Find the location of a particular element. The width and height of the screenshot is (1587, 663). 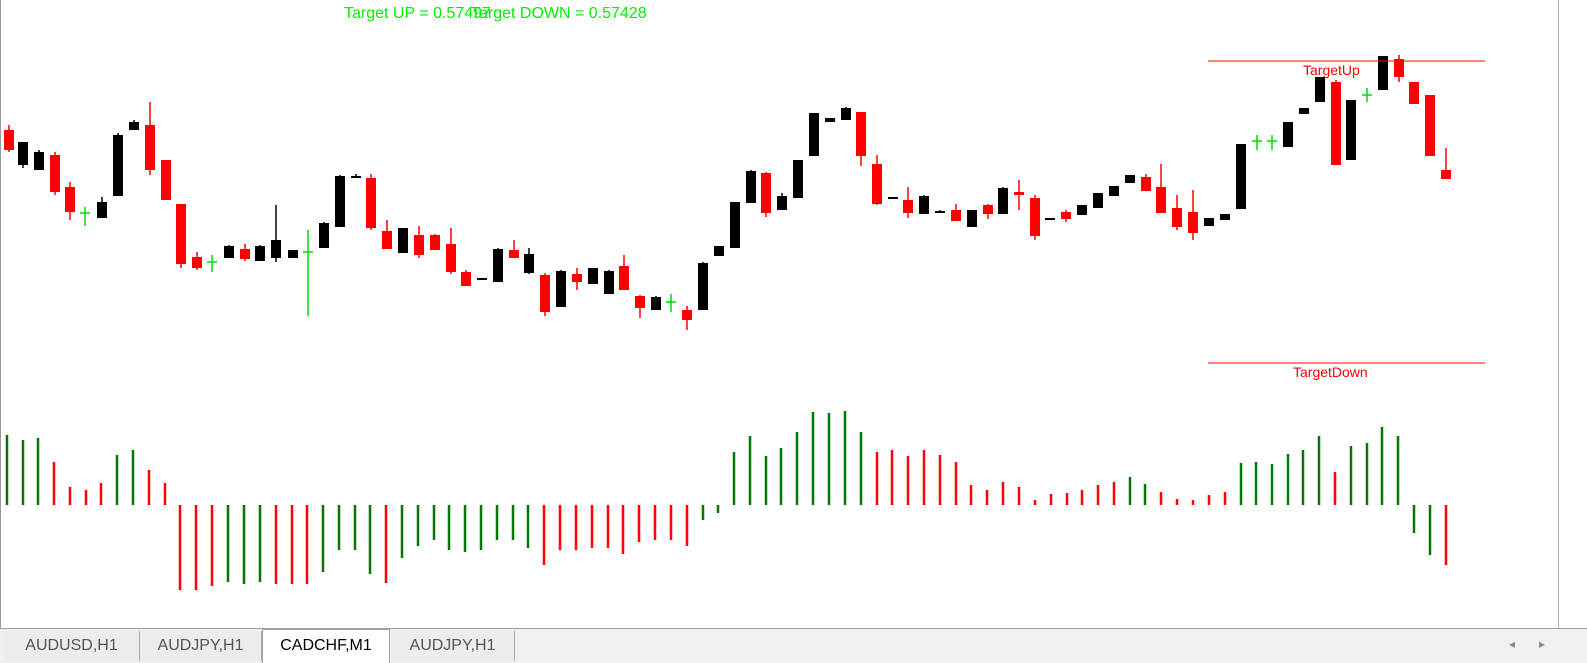

target-up-label: TargetUp is located at coordinates (1331, 70).